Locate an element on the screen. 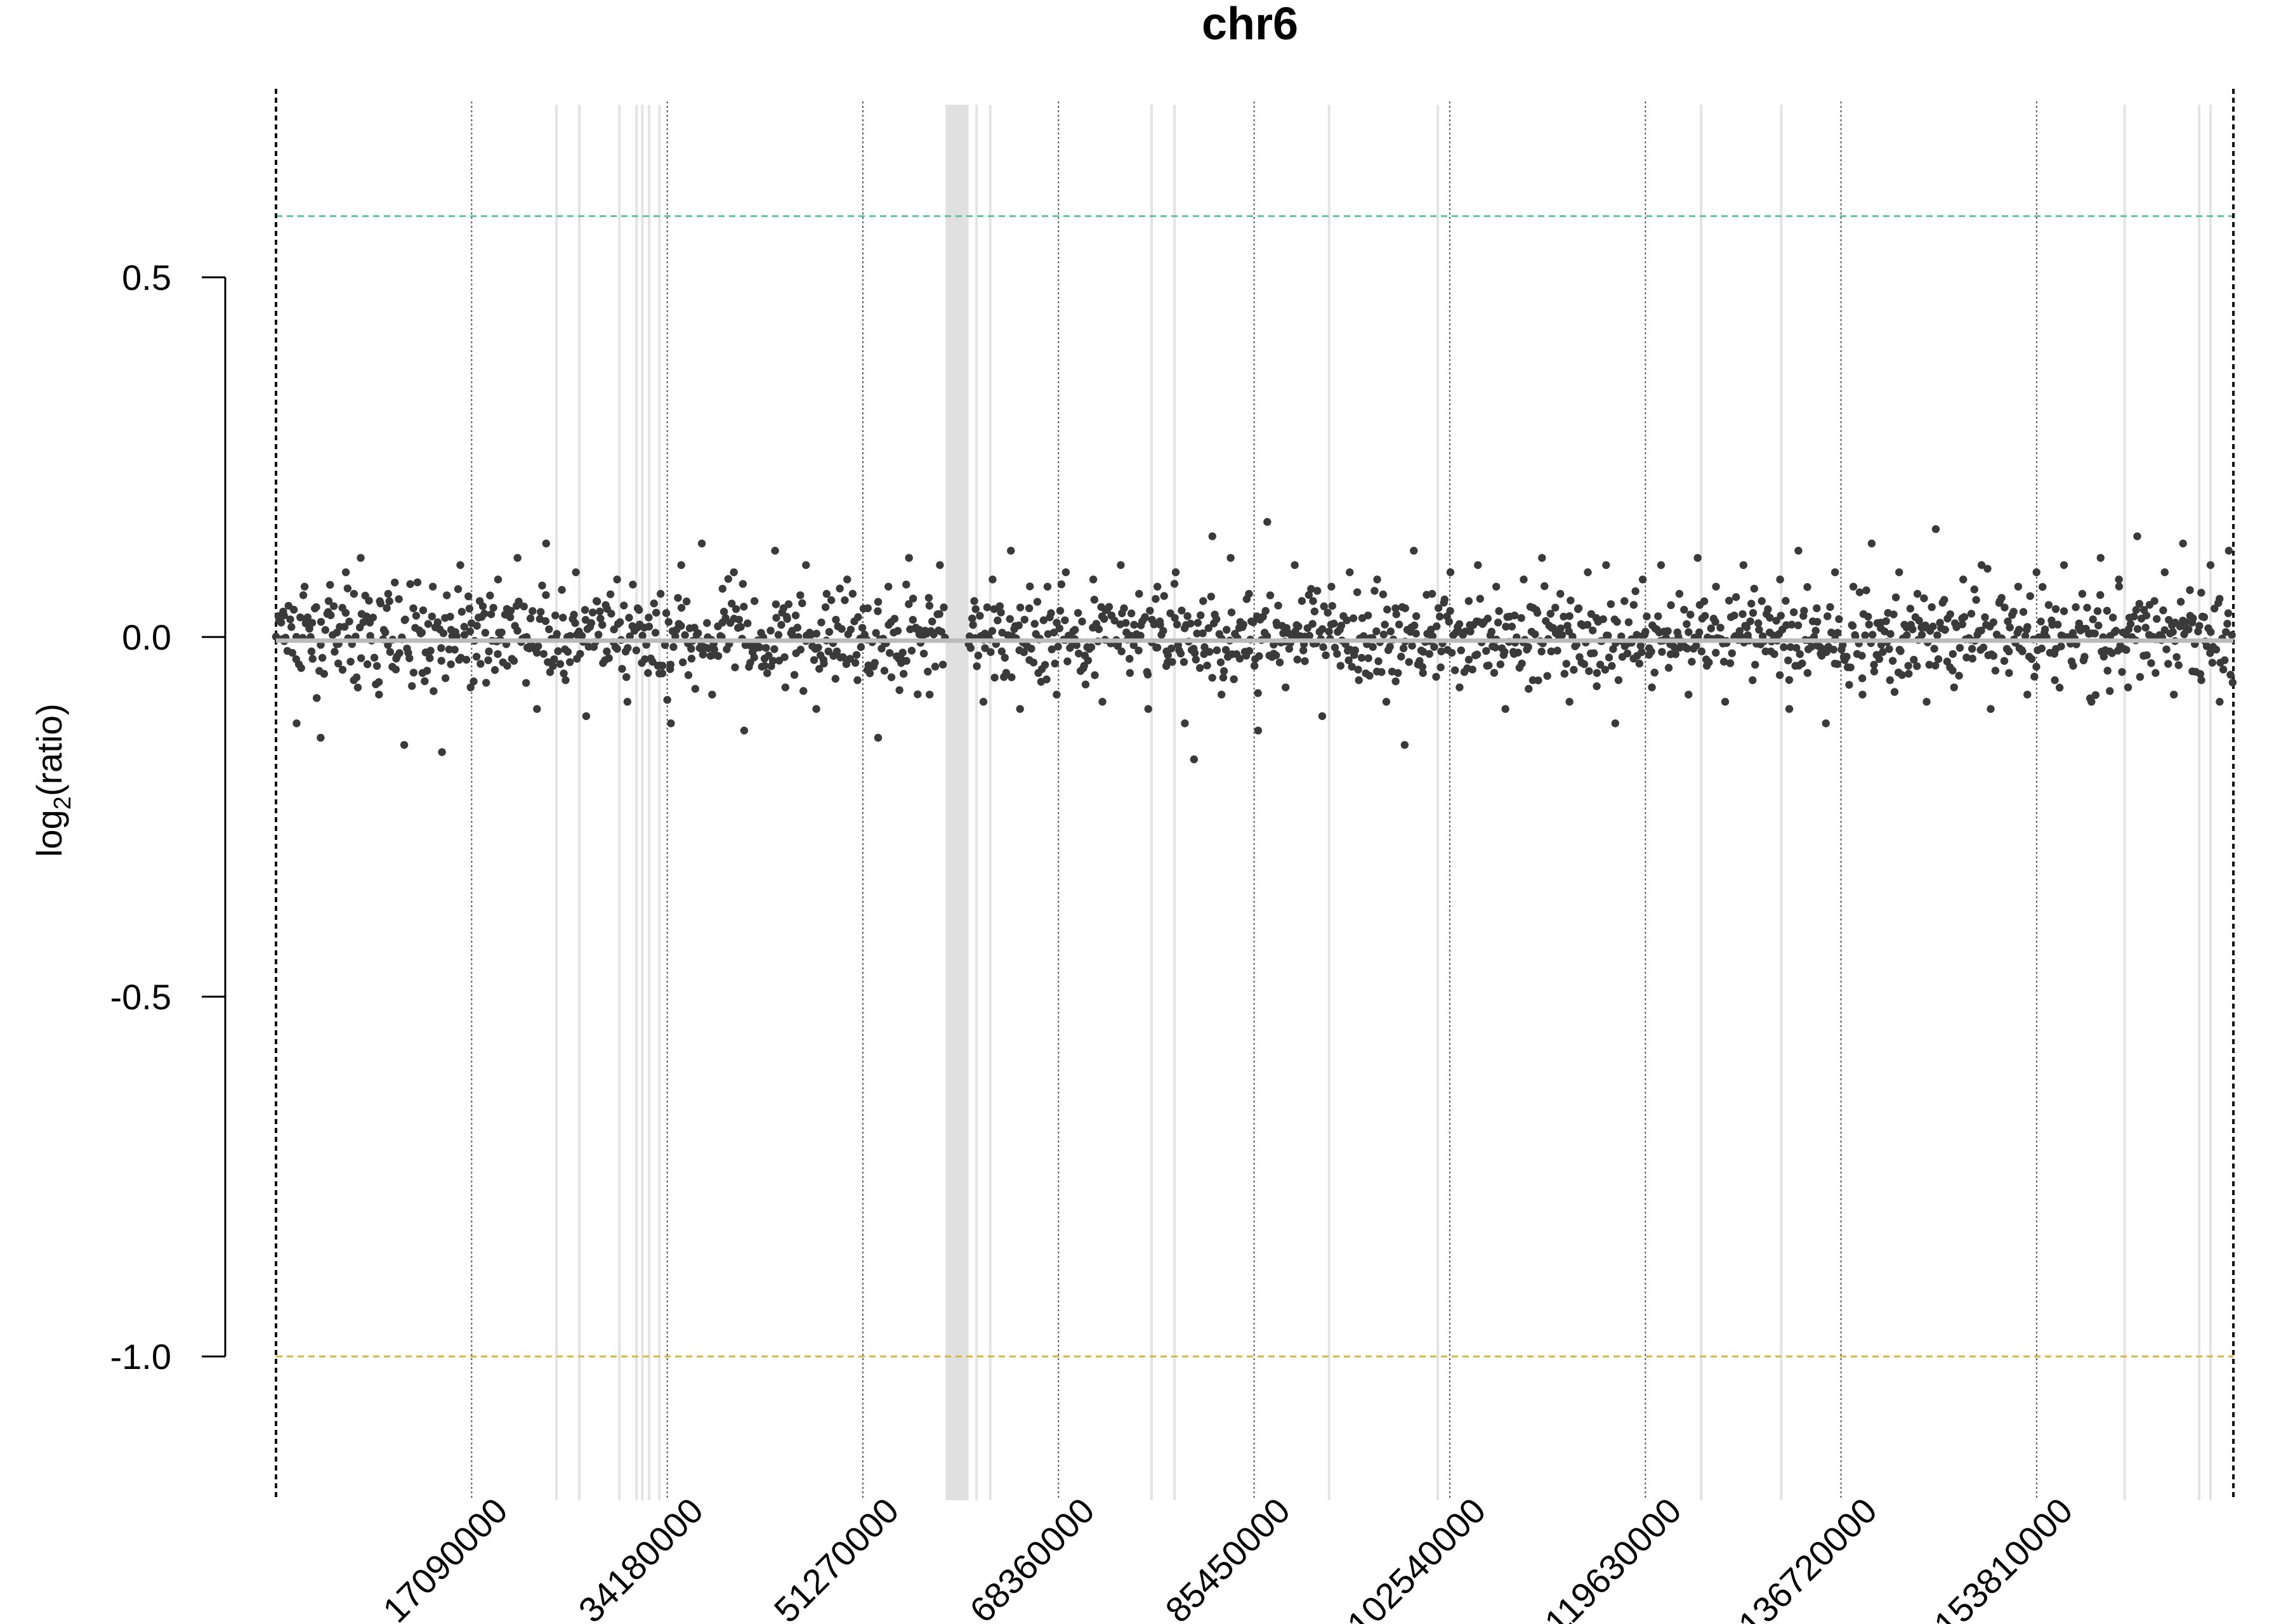 This screenshot has height=1624, width=2274. x-tick-label: 51270000 is located at coordinates (836, 1557).